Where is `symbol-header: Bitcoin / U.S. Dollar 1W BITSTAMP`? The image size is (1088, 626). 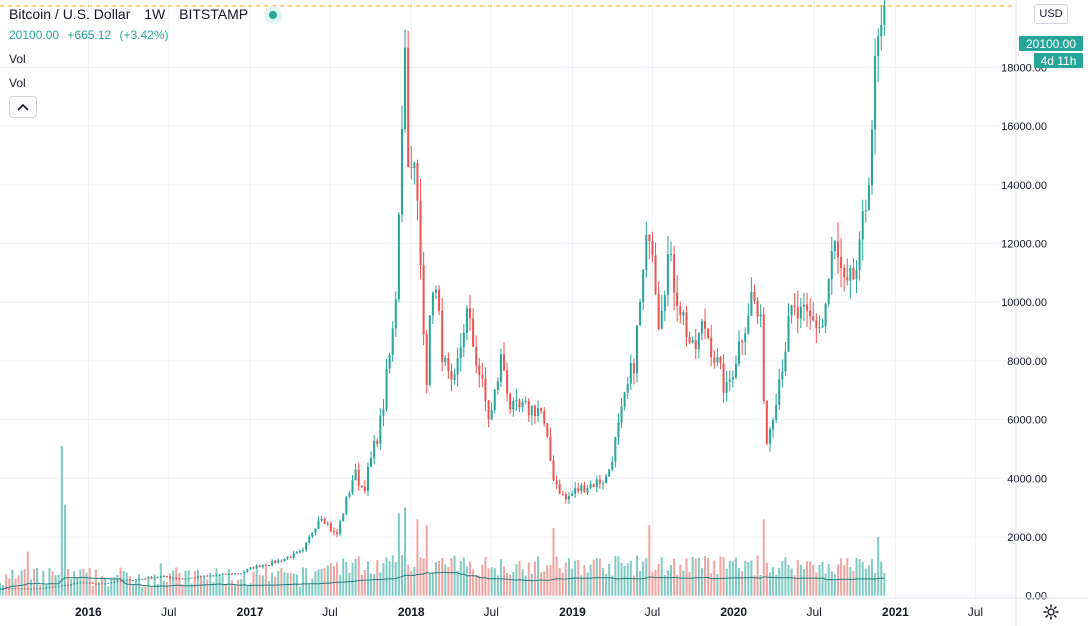 symbol-header: Bitcoin / U.S. Dollar 1W BITSTAMP is located at coordinates (133, 14).